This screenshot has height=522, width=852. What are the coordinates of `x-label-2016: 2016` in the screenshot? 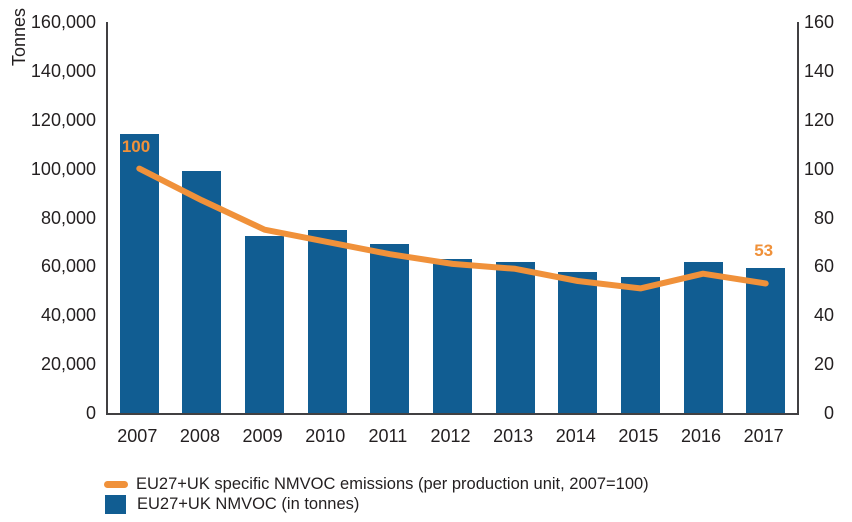 It's located at (701, 436).